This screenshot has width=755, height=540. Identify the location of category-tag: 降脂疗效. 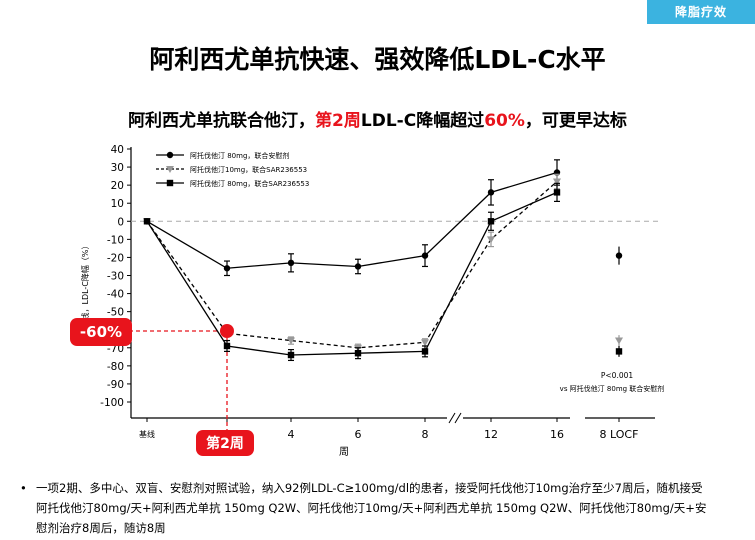
(701, 12).